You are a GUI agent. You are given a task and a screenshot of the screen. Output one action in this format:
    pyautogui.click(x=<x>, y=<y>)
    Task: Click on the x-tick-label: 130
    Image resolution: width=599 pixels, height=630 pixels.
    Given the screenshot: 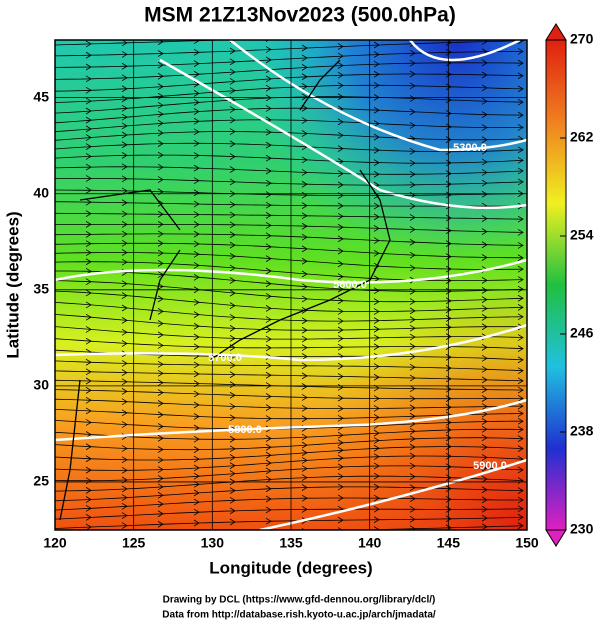 What is the action you would take?
    pyautogui.click(x=213, y=543)
    